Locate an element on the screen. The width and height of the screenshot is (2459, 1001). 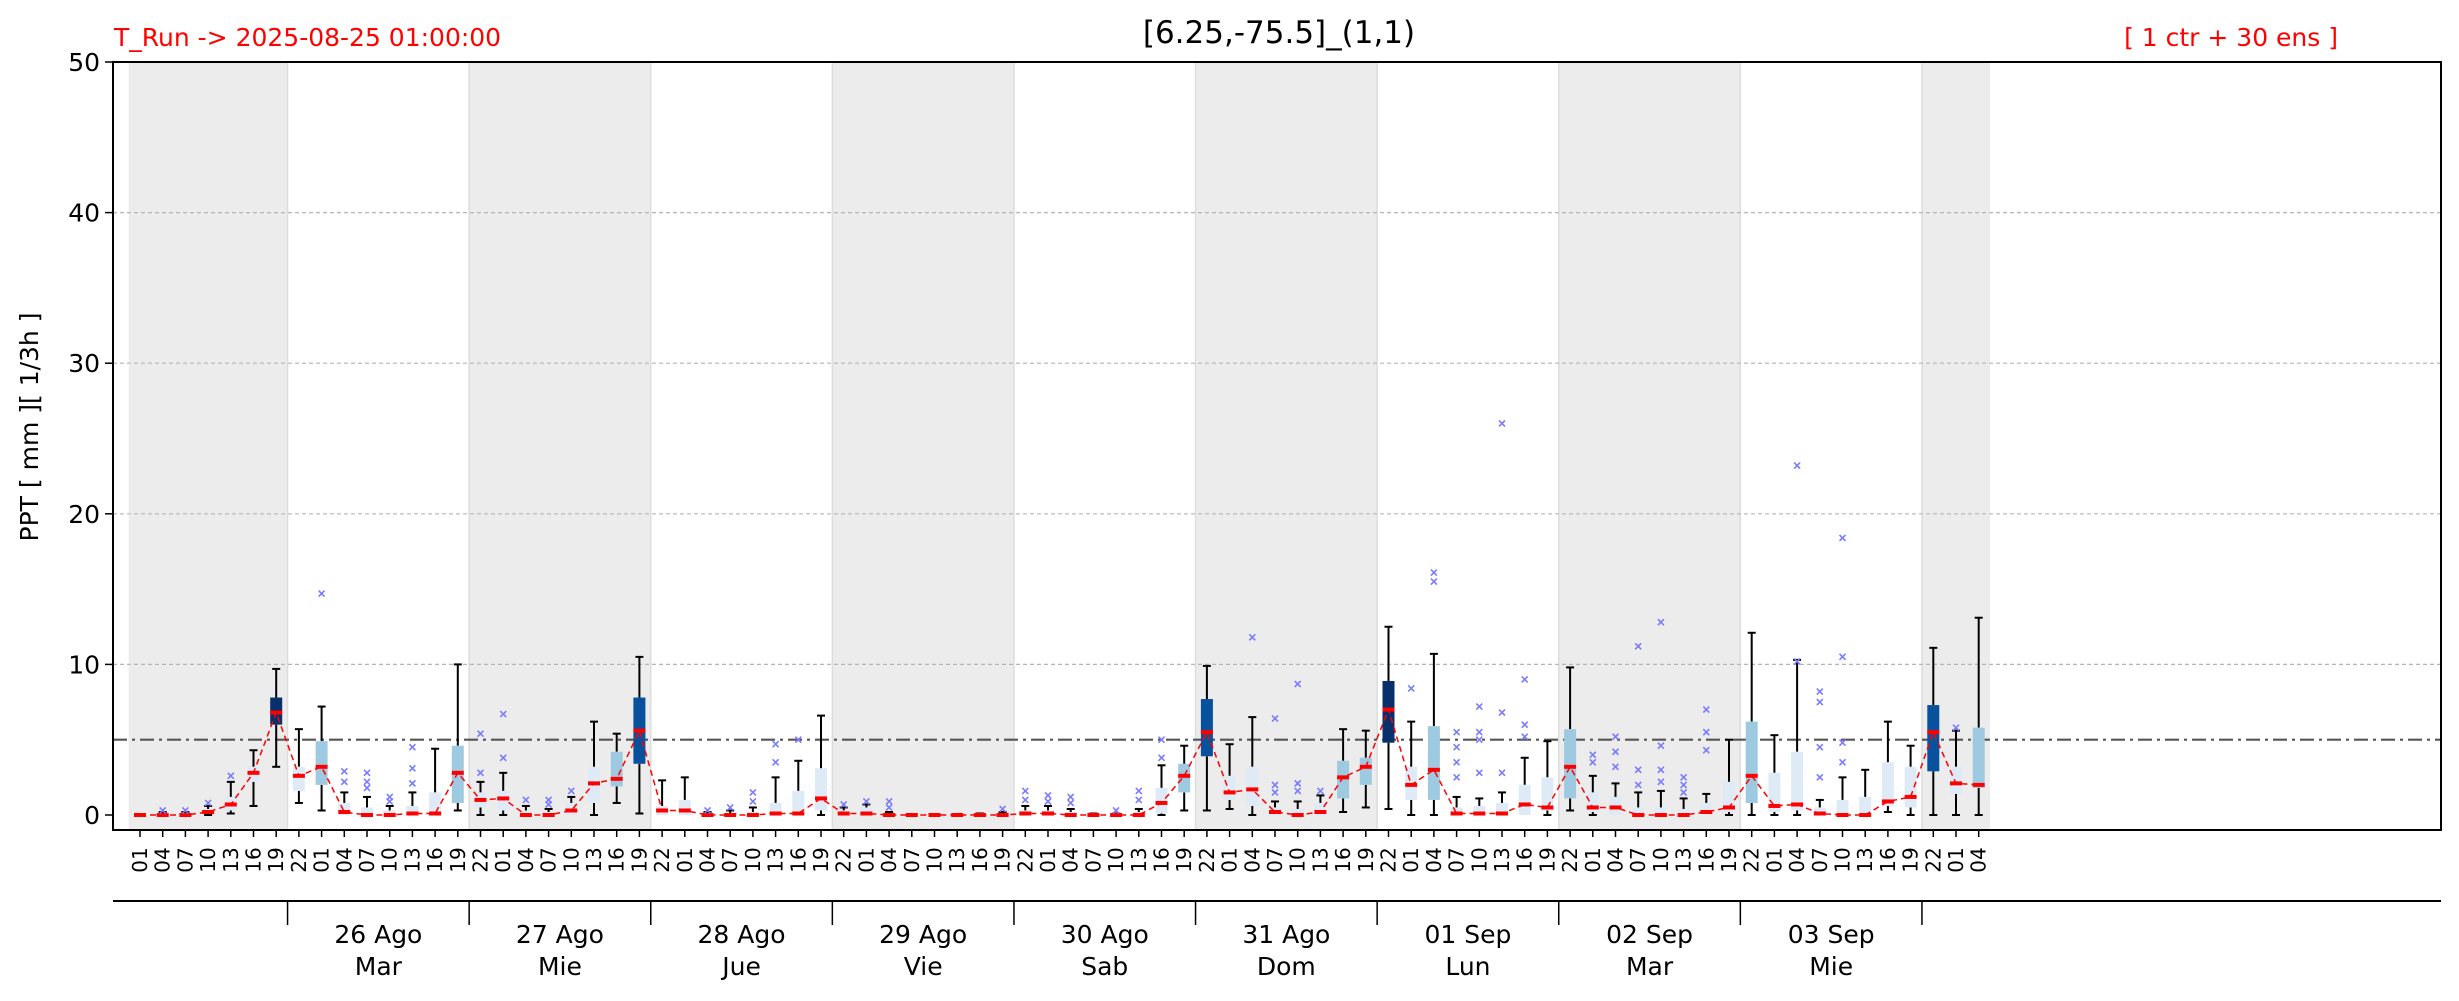
day-date-label: 03 Sep is located at coordinates (1831, 934).